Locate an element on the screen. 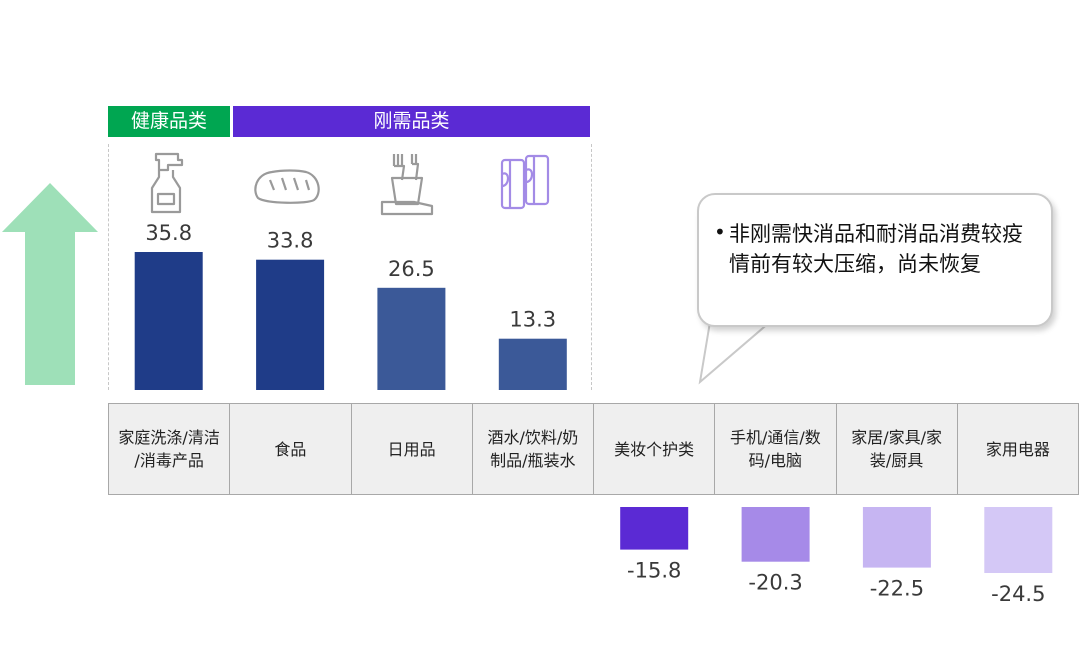  callout-bubble: 非刚需快消品和耐消品消费较疫情前有较大压缩，尚未恢复 is located at coordinates (875, 260).